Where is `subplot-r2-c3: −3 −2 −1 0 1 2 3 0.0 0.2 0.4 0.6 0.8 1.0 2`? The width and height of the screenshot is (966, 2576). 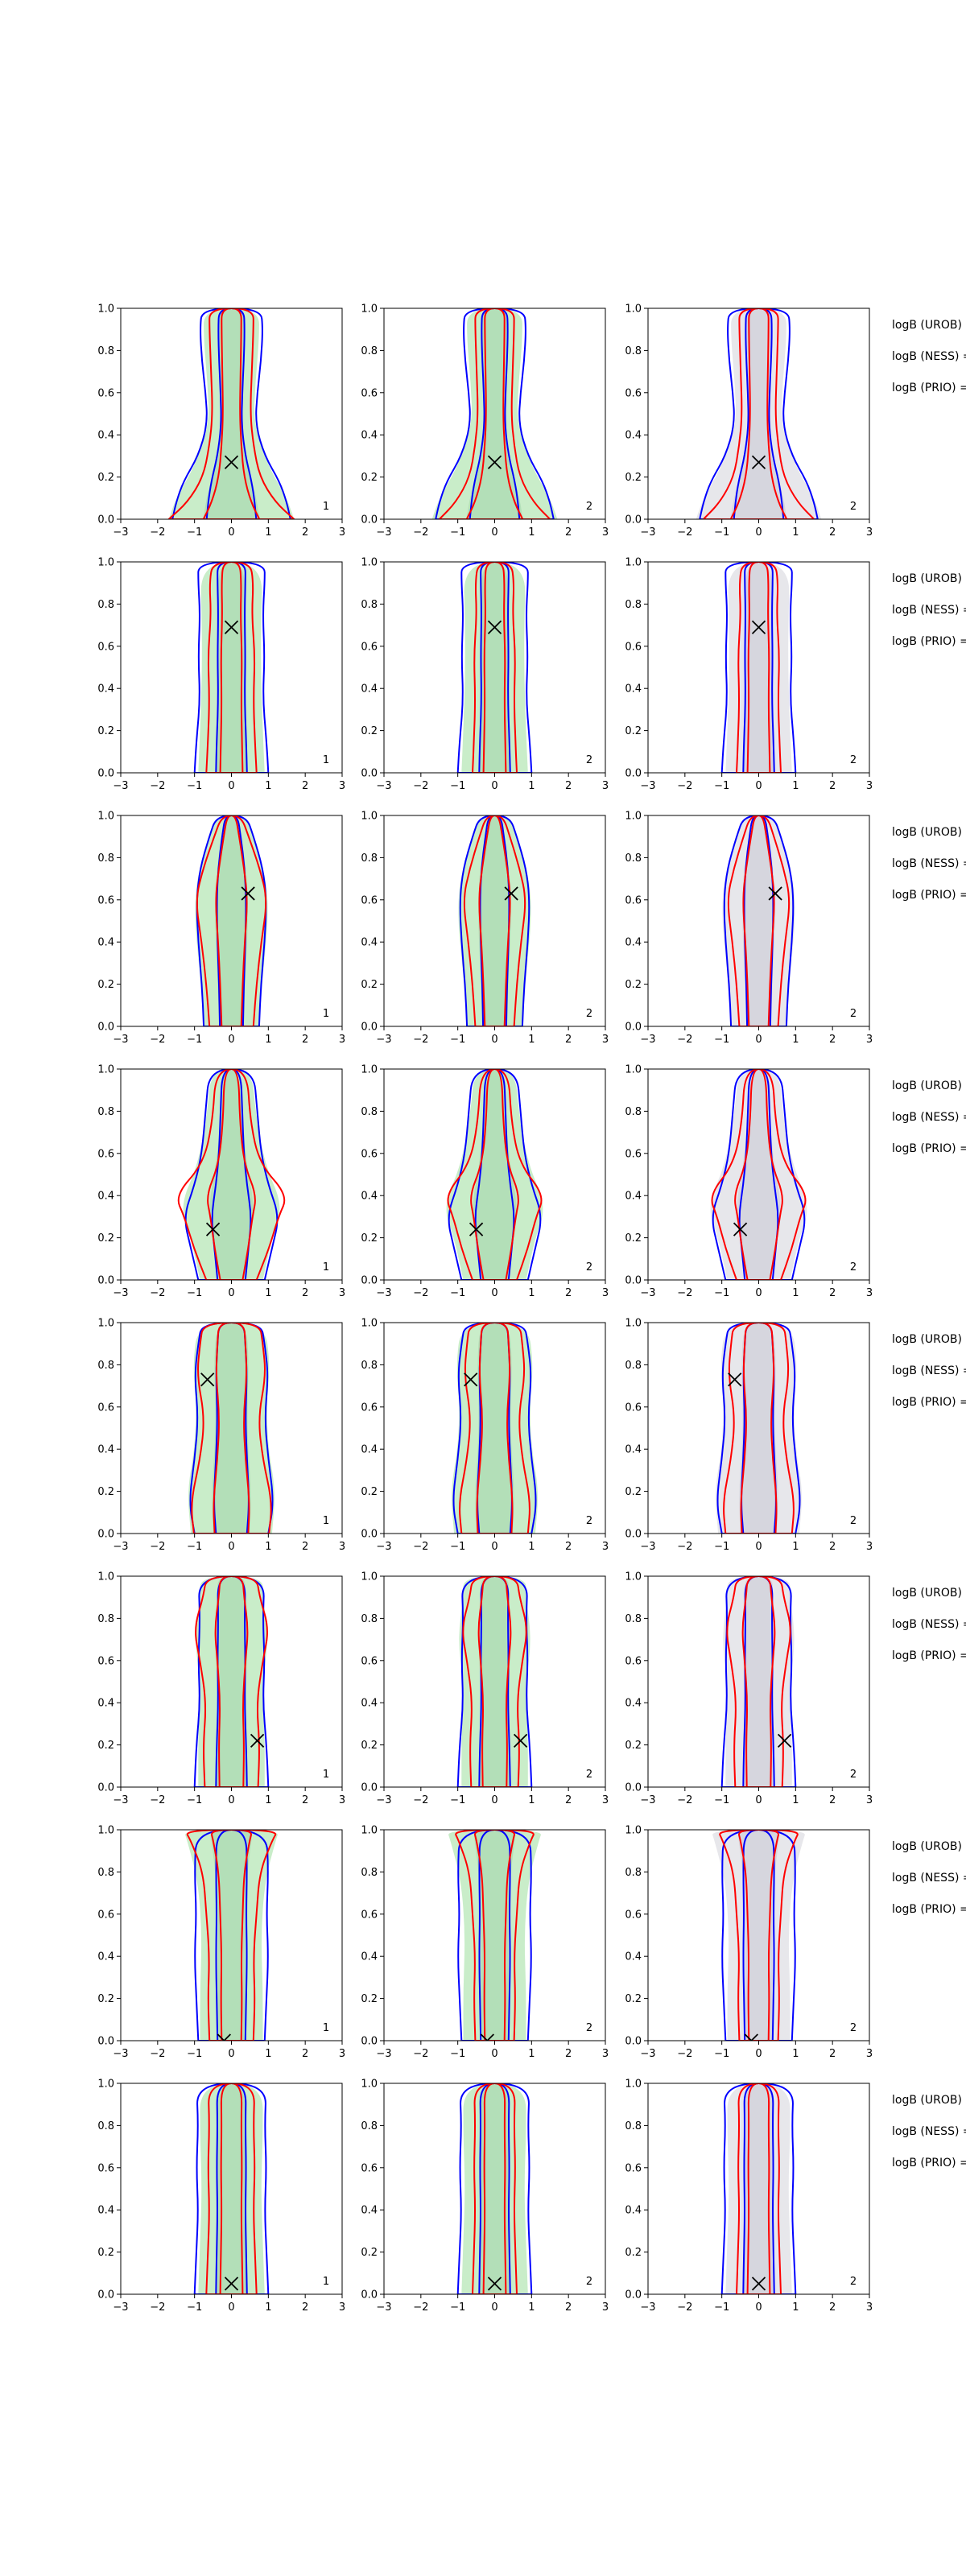
subplot-r2-c3: −3 −2 −1 0 1 2 3 0.0 0.2 0.4 0.6 0.8 1.0 2 is located at coordinates (749, 675).